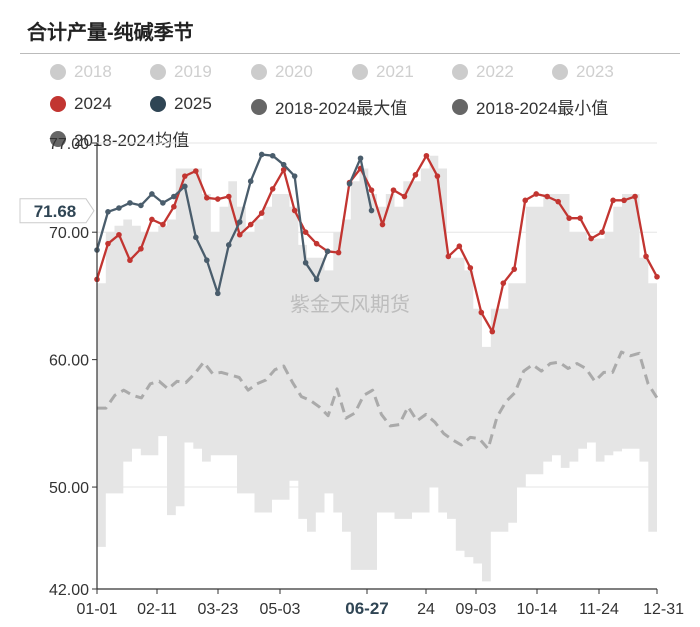 The width and height of the screenshot is (700, 627). I want to click on x-tick-label: 24, so click(426, 609).